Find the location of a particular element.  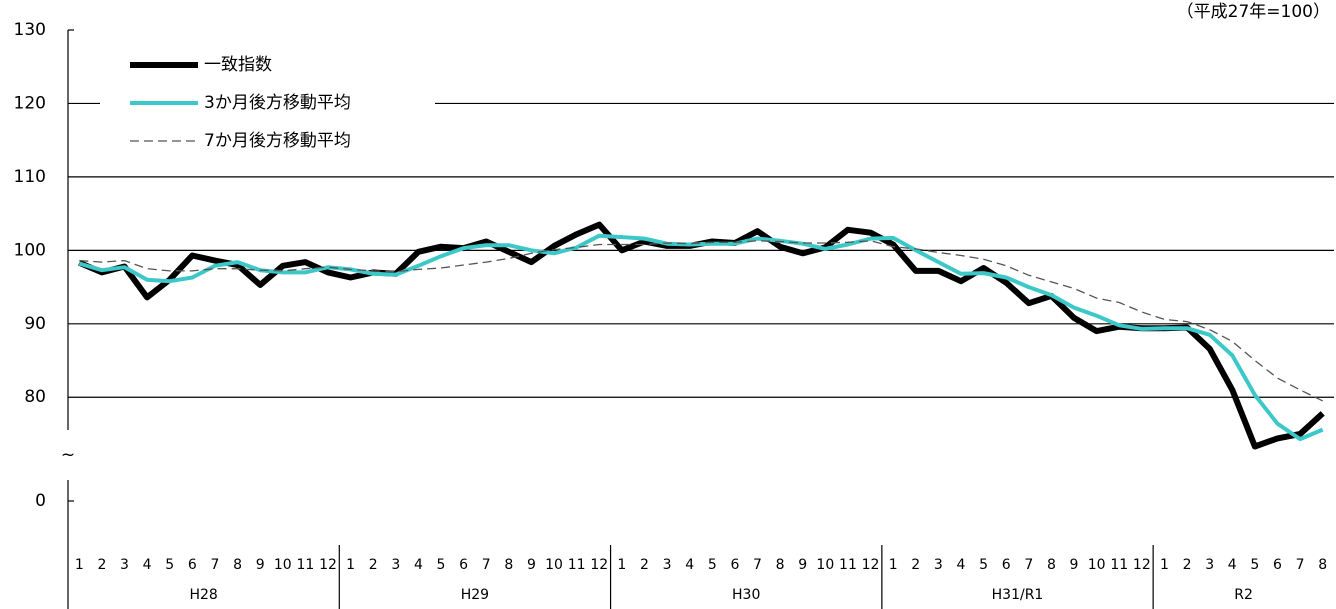

x-group-label: R2 is located at coordinates (1243, 595).